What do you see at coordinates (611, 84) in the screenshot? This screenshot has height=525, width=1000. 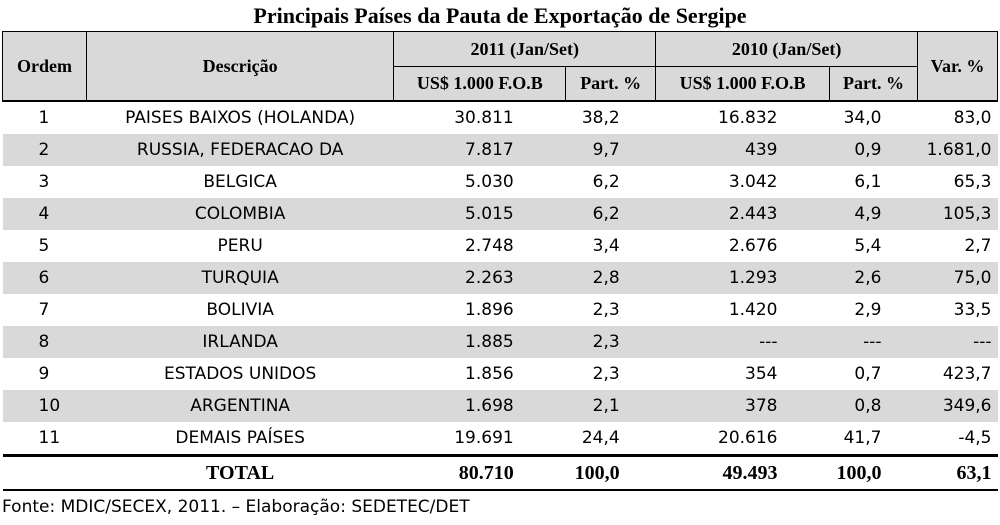 I see `header-part-2011: Part. %` at bounding box center [611, 84].